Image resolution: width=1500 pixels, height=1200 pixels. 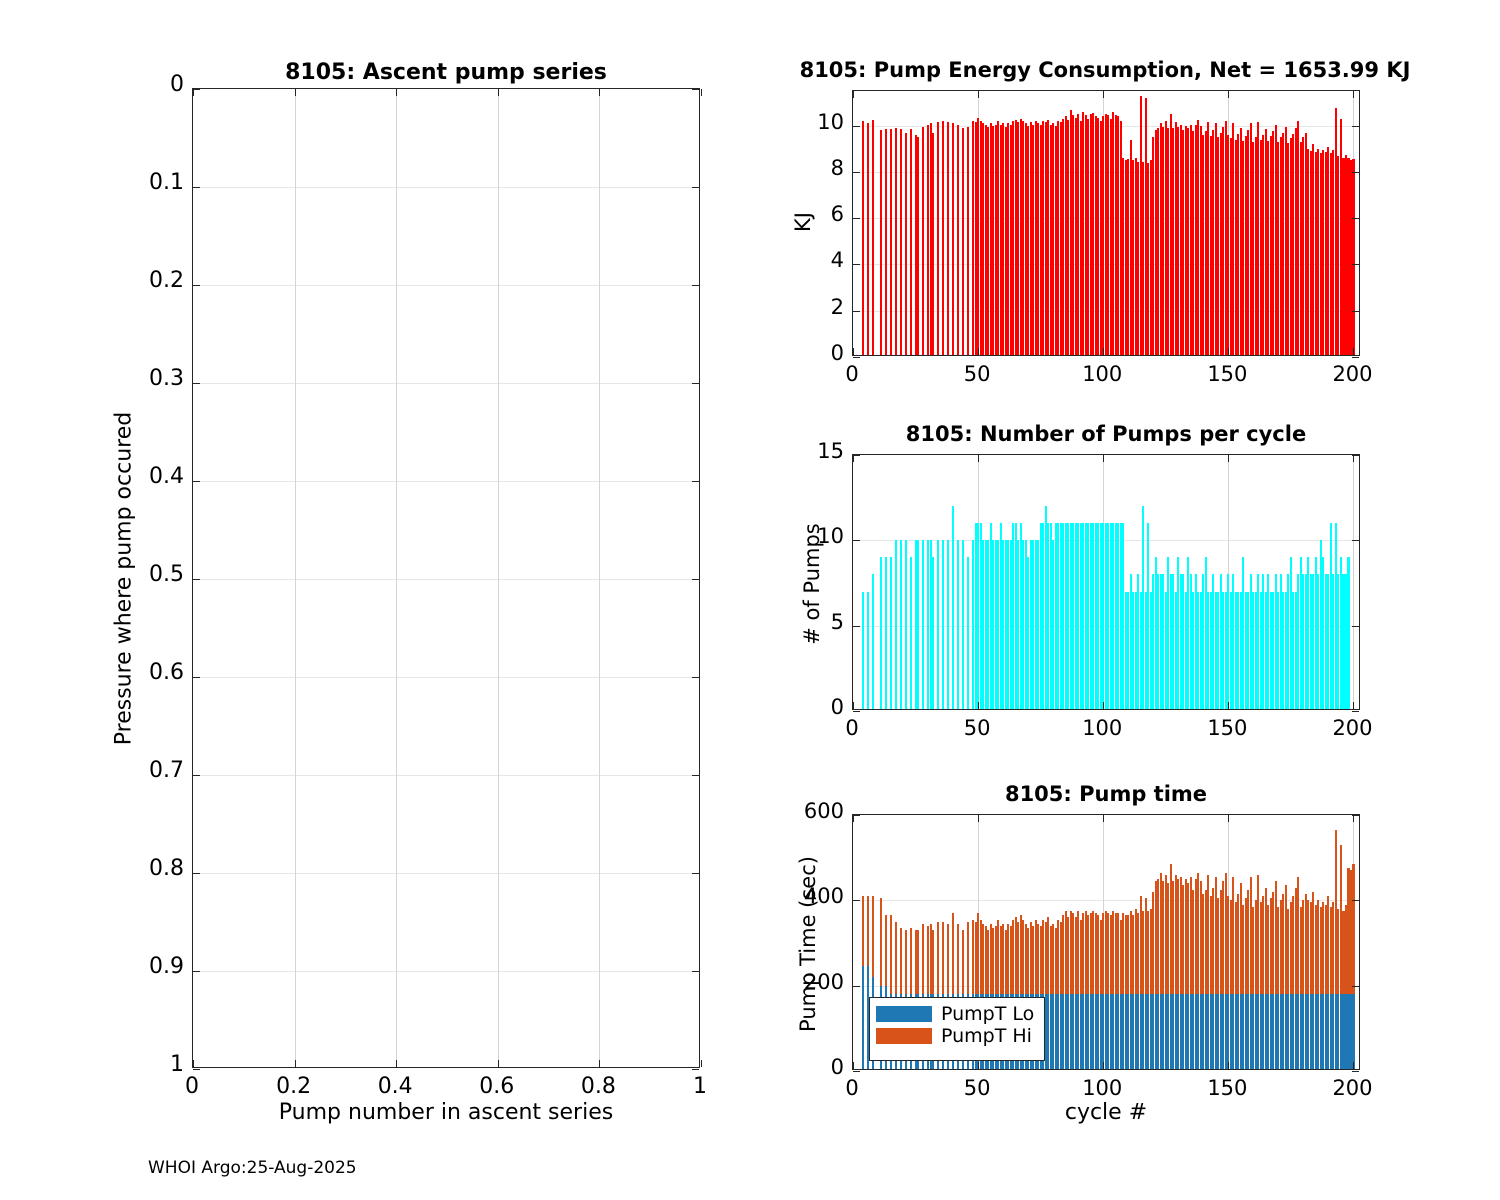 What do you see at coordinates (294, 1086) in the screenshot?
I see `x-tick-label: 0.2` at bounding box center [294, 1086].